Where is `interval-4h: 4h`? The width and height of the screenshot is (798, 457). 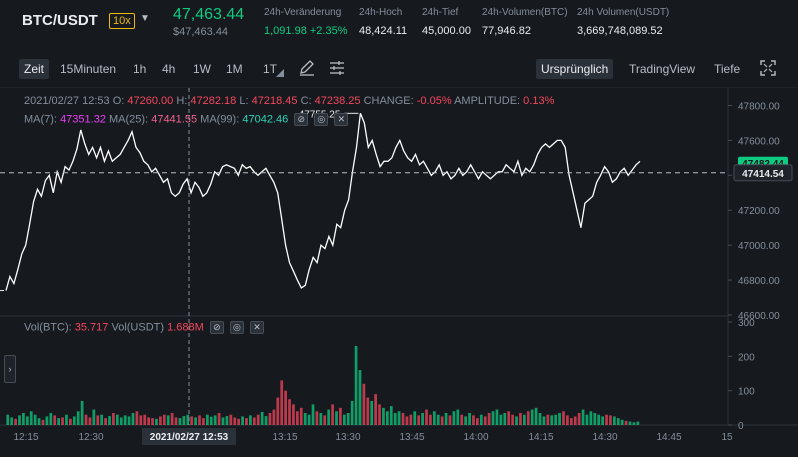 interval-4h: 4h is located at coordinates (169, 69).